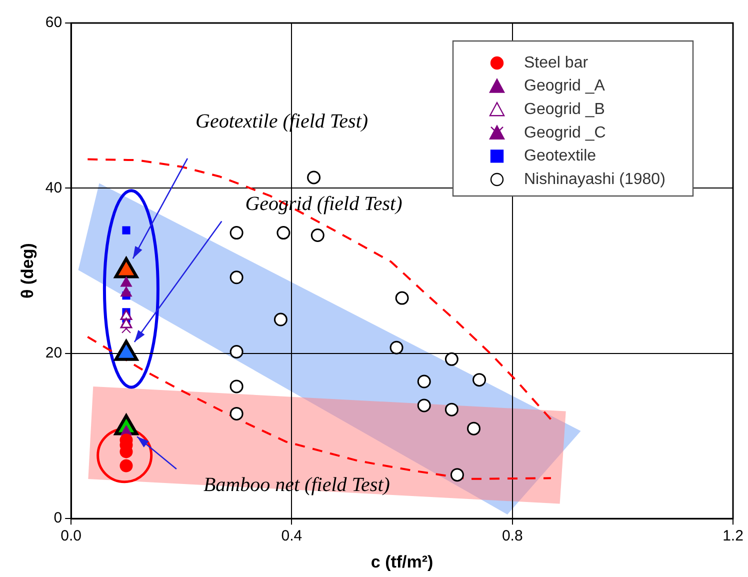  I want to click on legend-label: Geogrid _A, so click(565, 86).